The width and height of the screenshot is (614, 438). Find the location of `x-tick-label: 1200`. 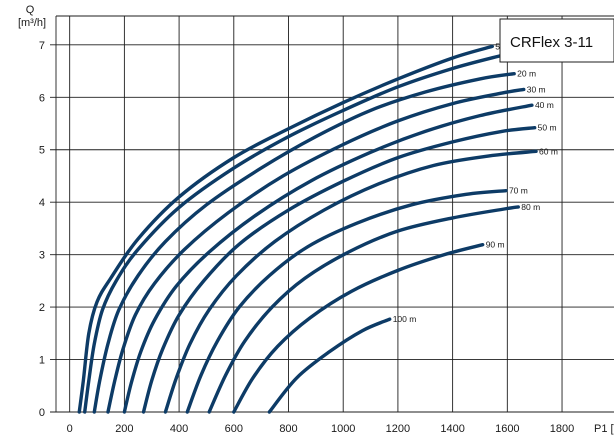

x-tick-label: 1200 is located at coordinates (398, 429).